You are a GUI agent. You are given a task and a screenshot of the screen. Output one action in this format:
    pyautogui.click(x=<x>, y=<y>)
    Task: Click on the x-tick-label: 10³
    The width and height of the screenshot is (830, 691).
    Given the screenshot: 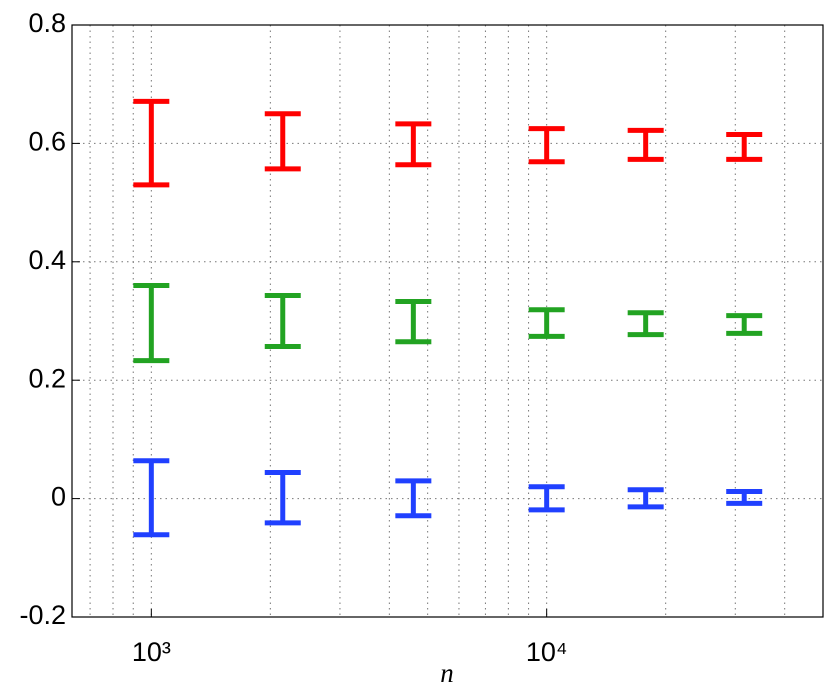 What is the action you would take?
    pyautogui.click(x=151, y=652)
    